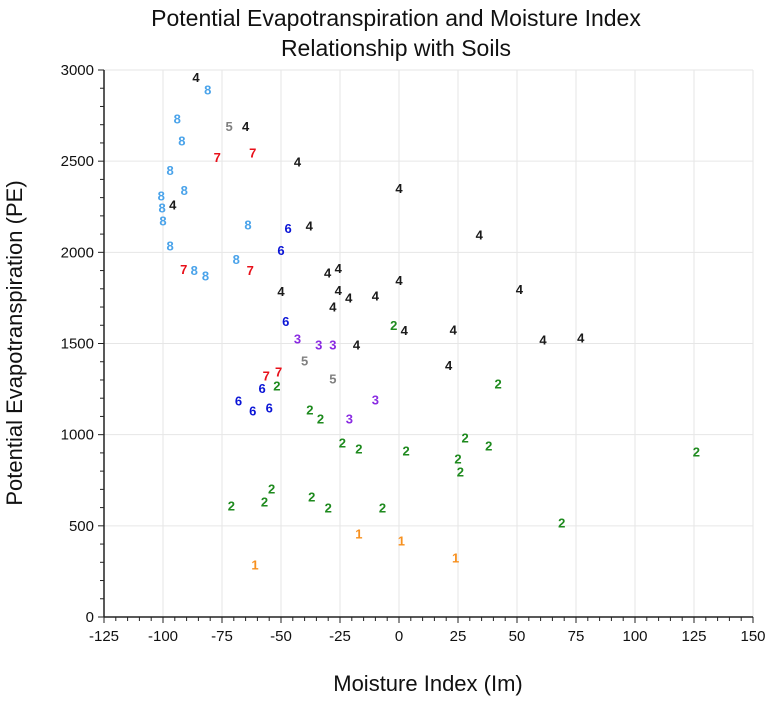 This screenshot has width=768, height=701. I want to click on y-tick-label: 2500, so click(77, 161).